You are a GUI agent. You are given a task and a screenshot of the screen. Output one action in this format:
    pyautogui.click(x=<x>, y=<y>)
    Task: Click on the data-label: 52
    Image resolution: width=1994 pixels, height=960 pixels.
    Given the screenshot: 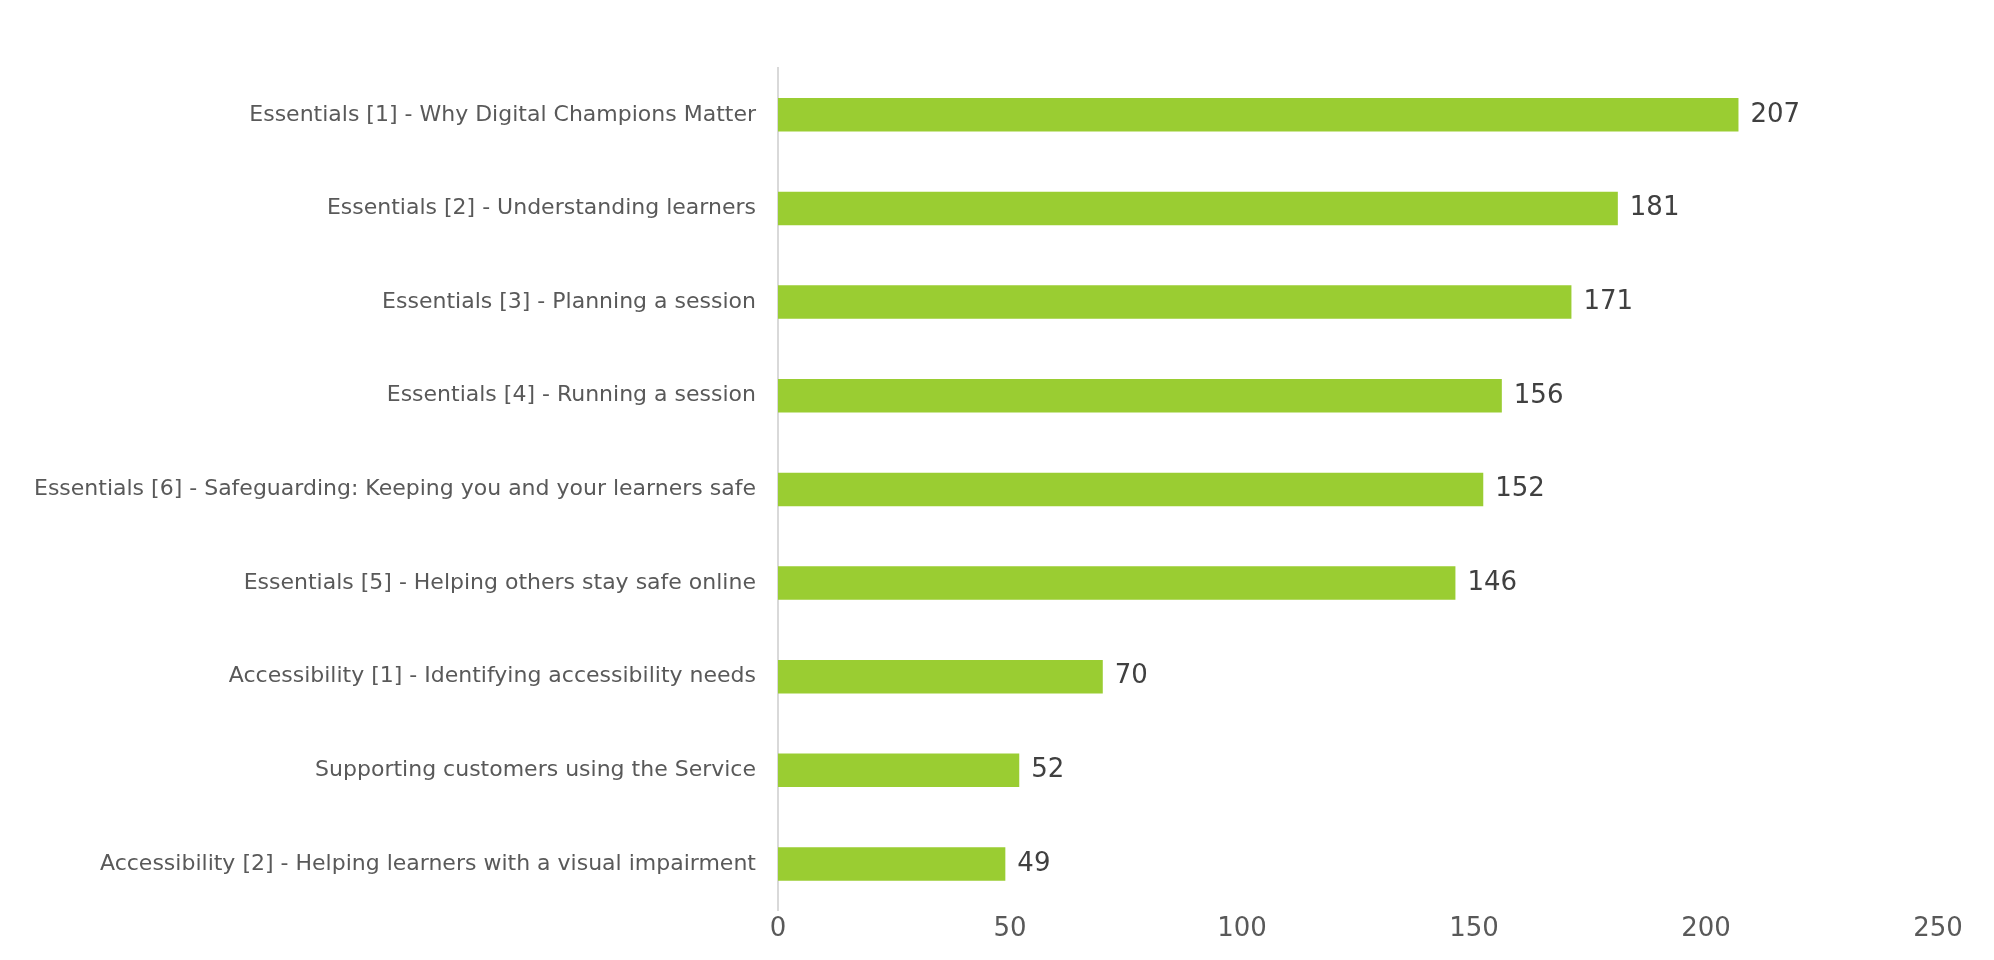 What is the action you would take?
    pyautogui.click(x=1048, y=768)
    